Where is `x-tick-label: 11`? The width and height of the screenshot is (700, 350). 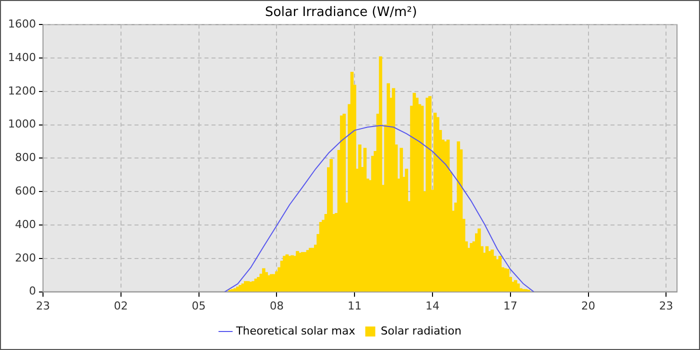 x-tick-label: 11 is located at coordinates (355, 305).